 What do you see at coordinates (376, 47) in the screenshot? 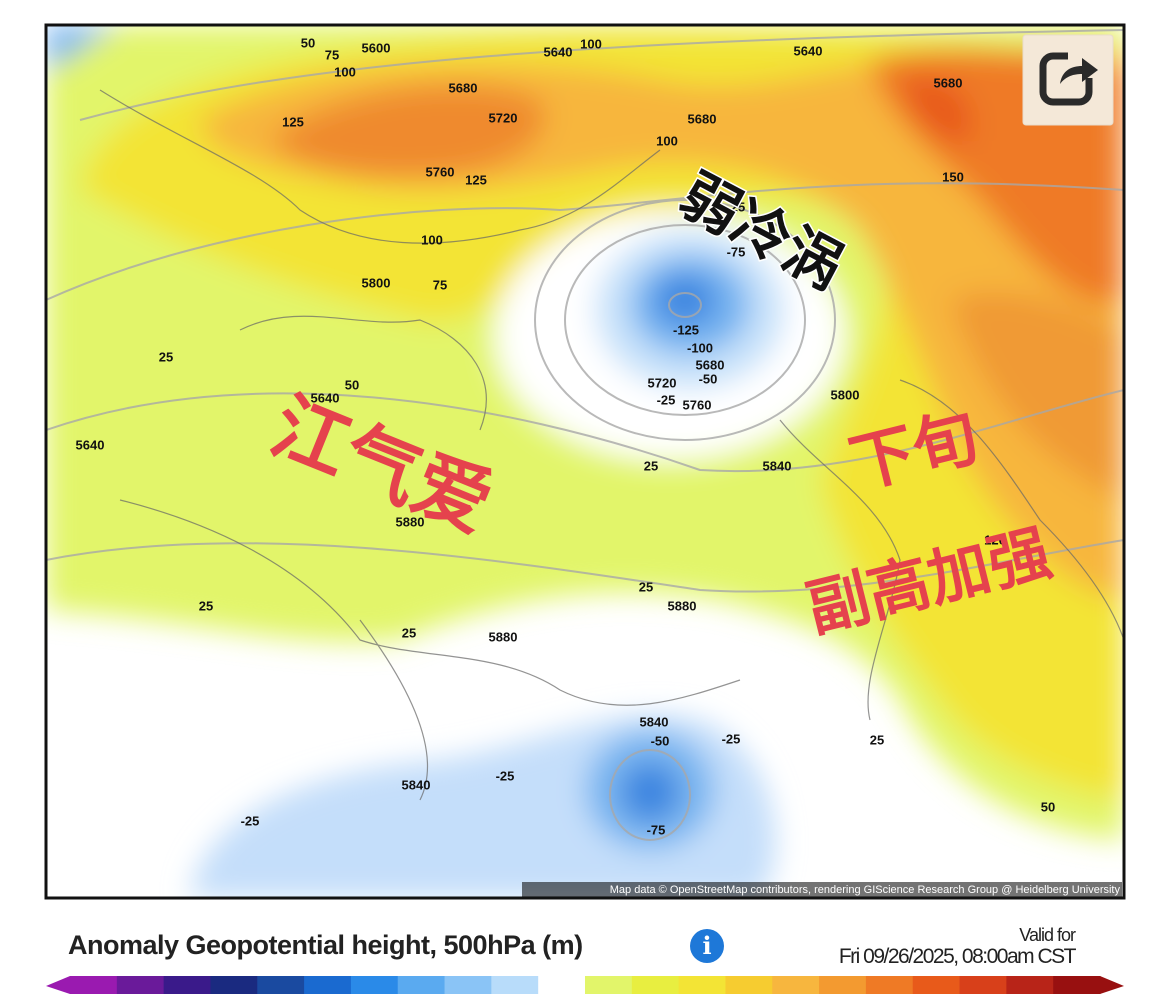
I see `contour-label: 5600` at bounding box center [376, 47].